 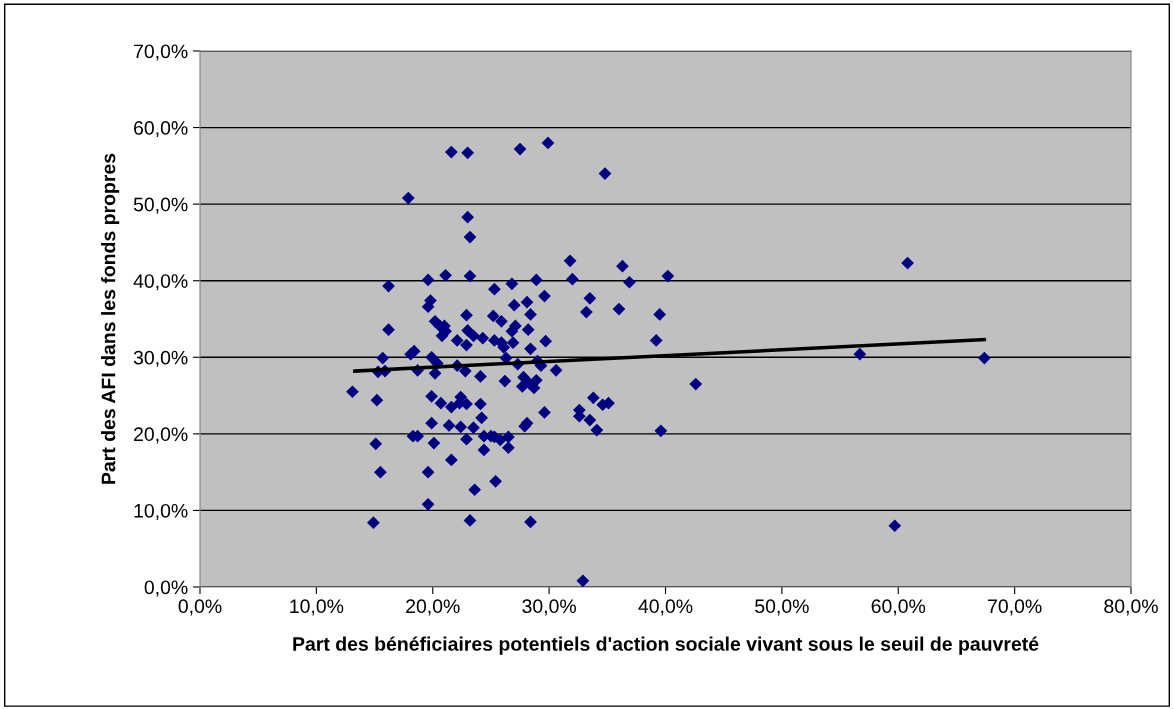 What do you see at coordinates (782, 607) in the screenshot?
I see `x-tick-label: 50,0%` at bounding box center [782, 607].